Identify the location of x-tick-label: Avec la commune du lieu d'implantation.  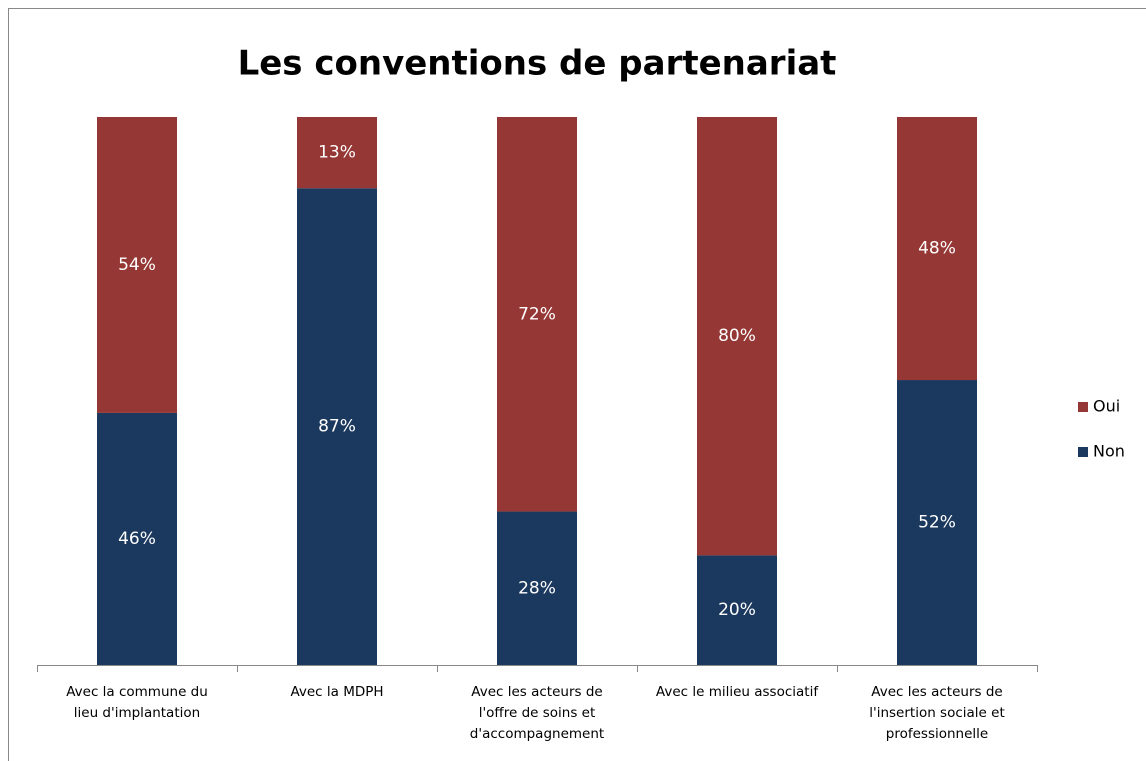
(137, 702).